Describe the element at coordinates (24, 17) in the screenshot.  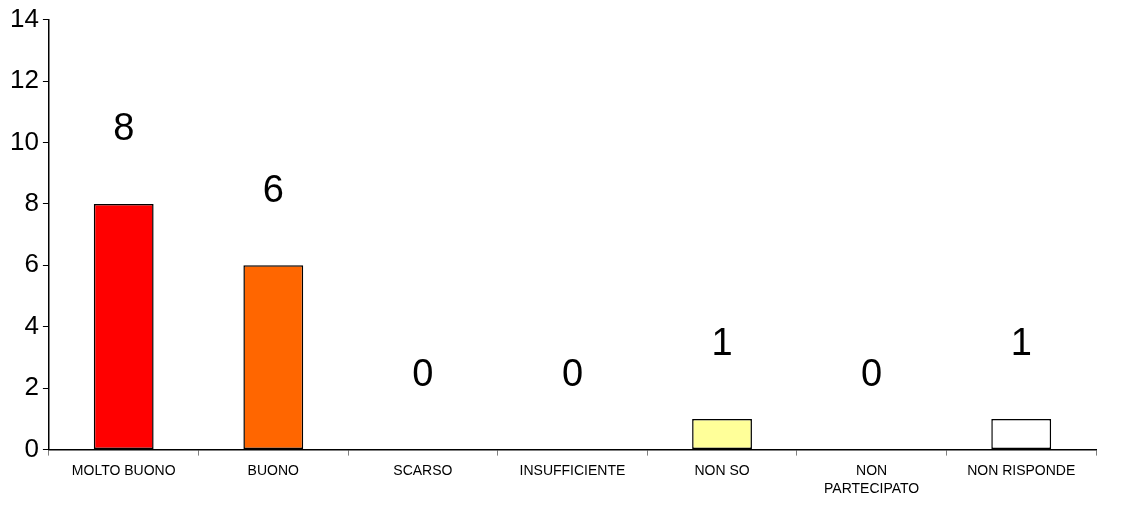
I see `y-tick-label: 14` at that location.